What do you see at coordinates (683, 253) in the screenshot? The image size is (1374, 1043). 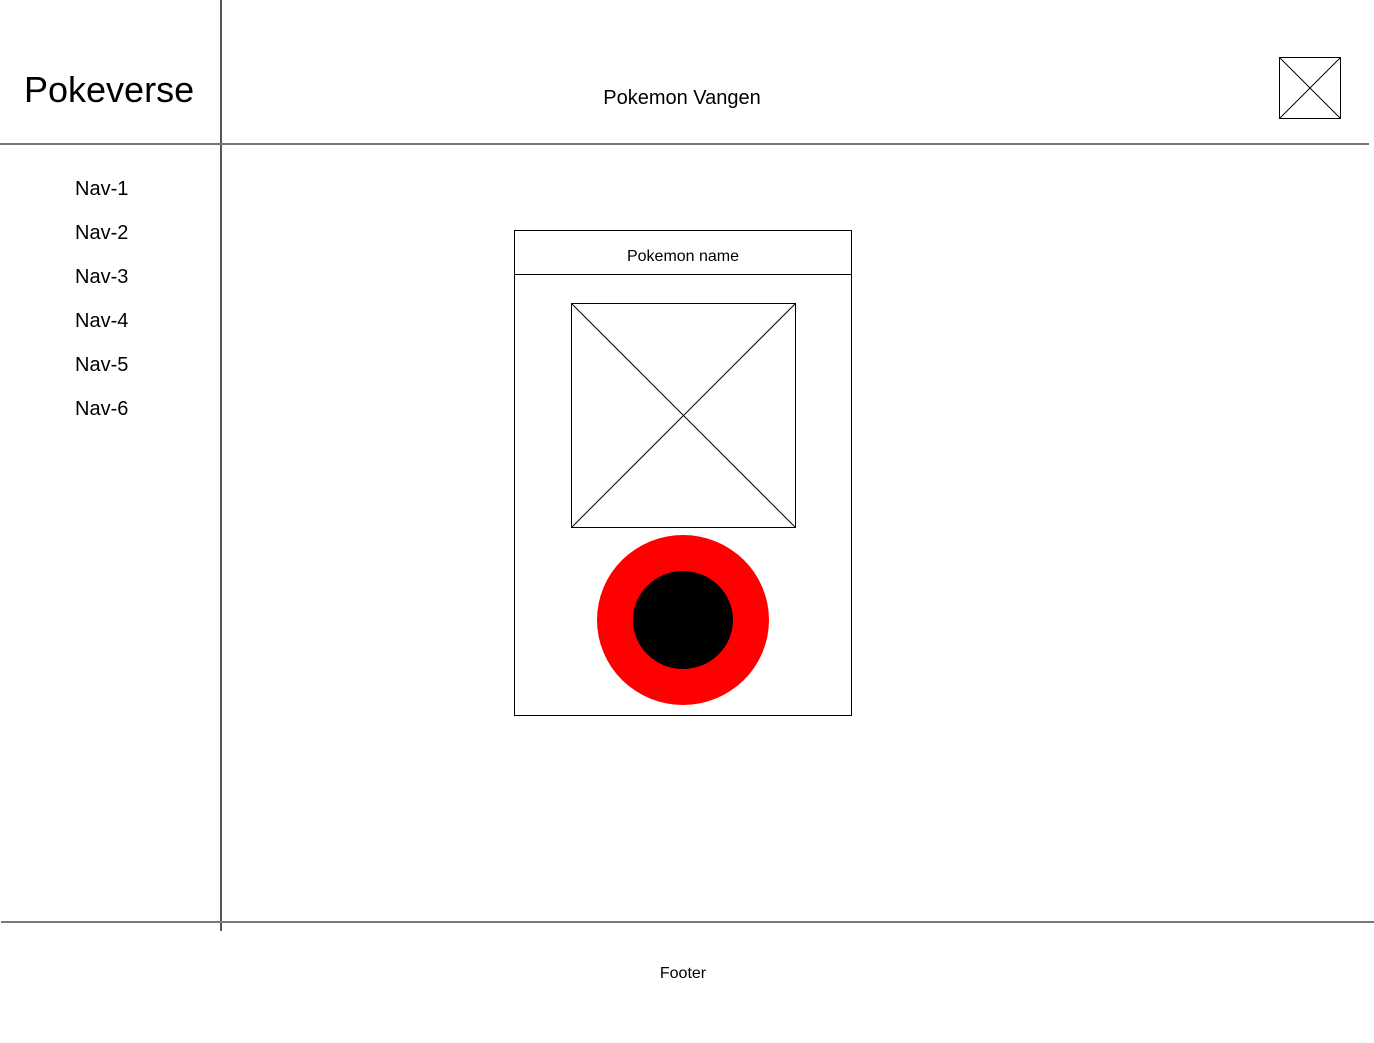 I see `pokemon-name: Pokemon name` at bounding box center [683, 253].